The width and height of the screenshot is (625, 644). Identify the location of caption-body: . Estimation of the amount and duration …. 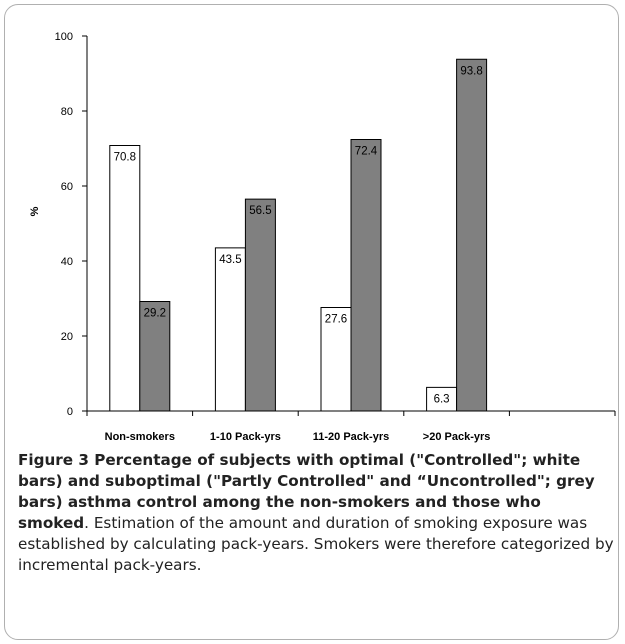
(316, 544).